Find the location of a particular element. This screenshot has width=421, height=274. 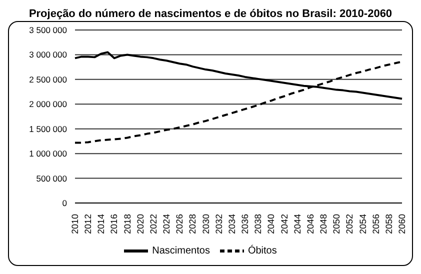

chart-title: Projeção do número de nascimentos e de óbitos no Brasil: 2010-2060 is located at coordinates (211, 14).